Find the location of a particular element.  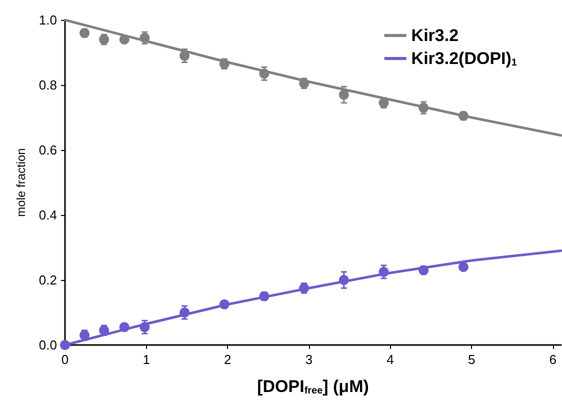

y-tick-label: 0.2 is located at coordinates (47, 280).